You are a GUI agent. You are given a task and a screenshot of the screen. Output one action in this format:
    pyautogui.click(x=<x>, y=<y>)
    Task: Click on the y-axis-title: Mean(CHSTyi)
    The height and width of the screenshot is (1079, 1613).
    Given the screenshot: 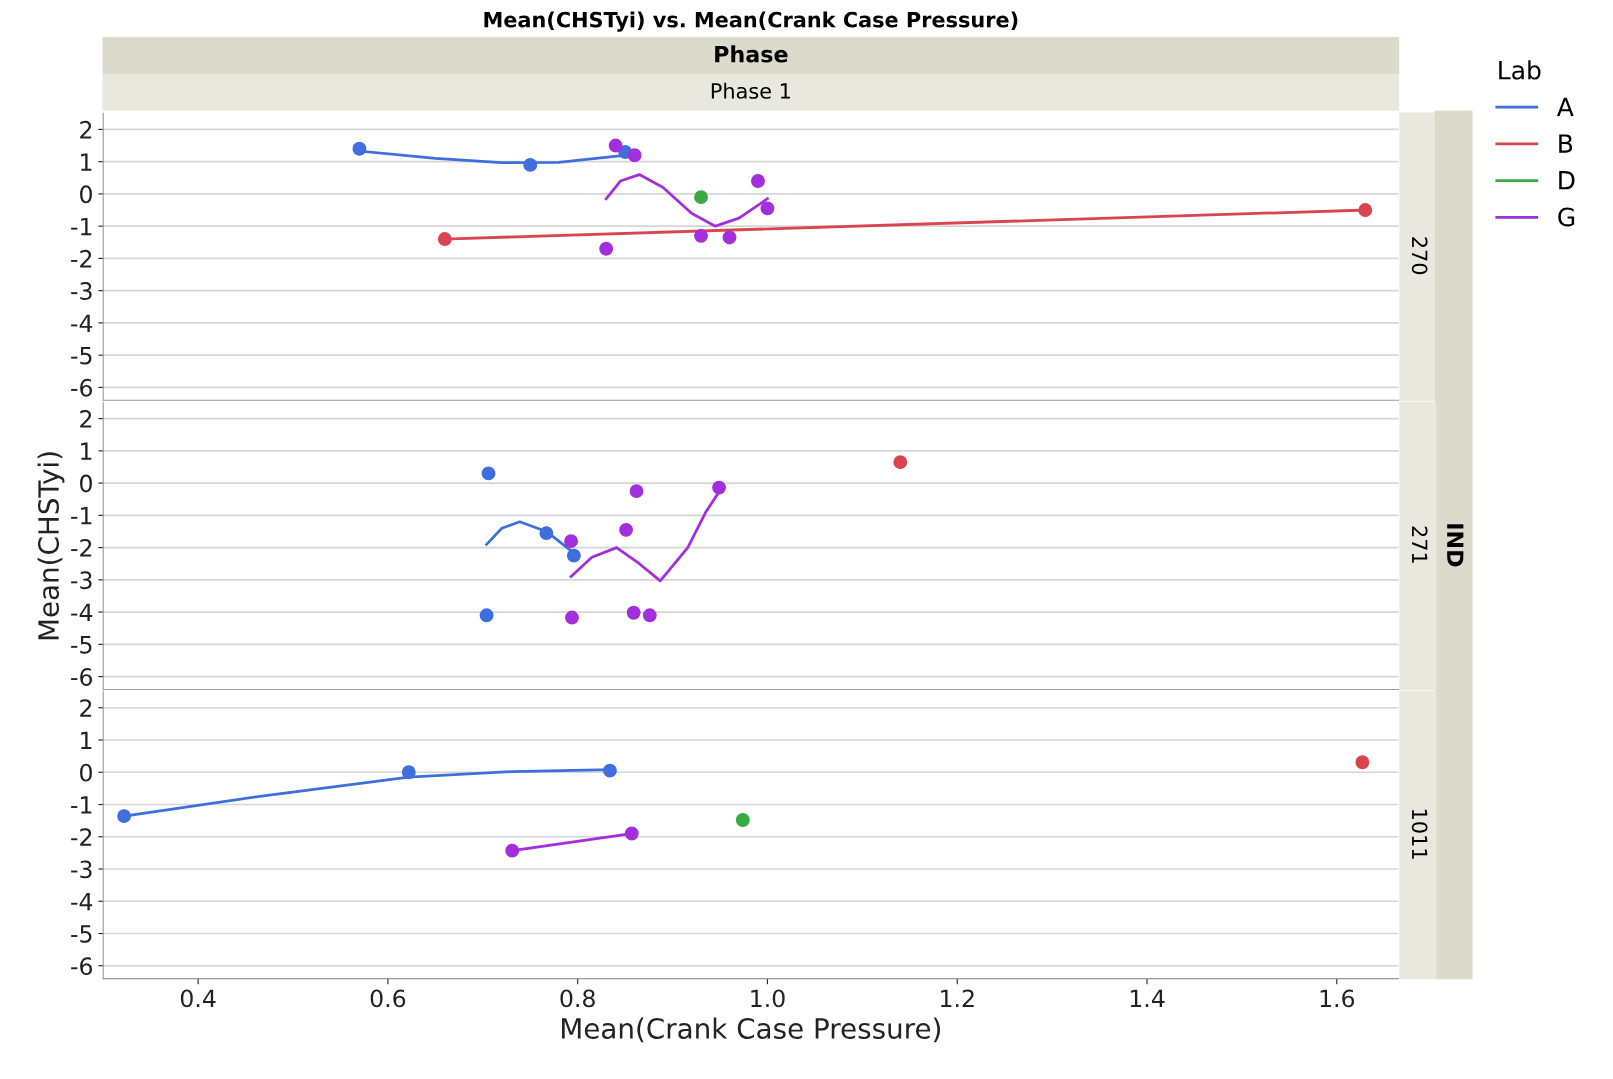 What is the action you would take?
    pyautogui.click(x=51, y=546)
    